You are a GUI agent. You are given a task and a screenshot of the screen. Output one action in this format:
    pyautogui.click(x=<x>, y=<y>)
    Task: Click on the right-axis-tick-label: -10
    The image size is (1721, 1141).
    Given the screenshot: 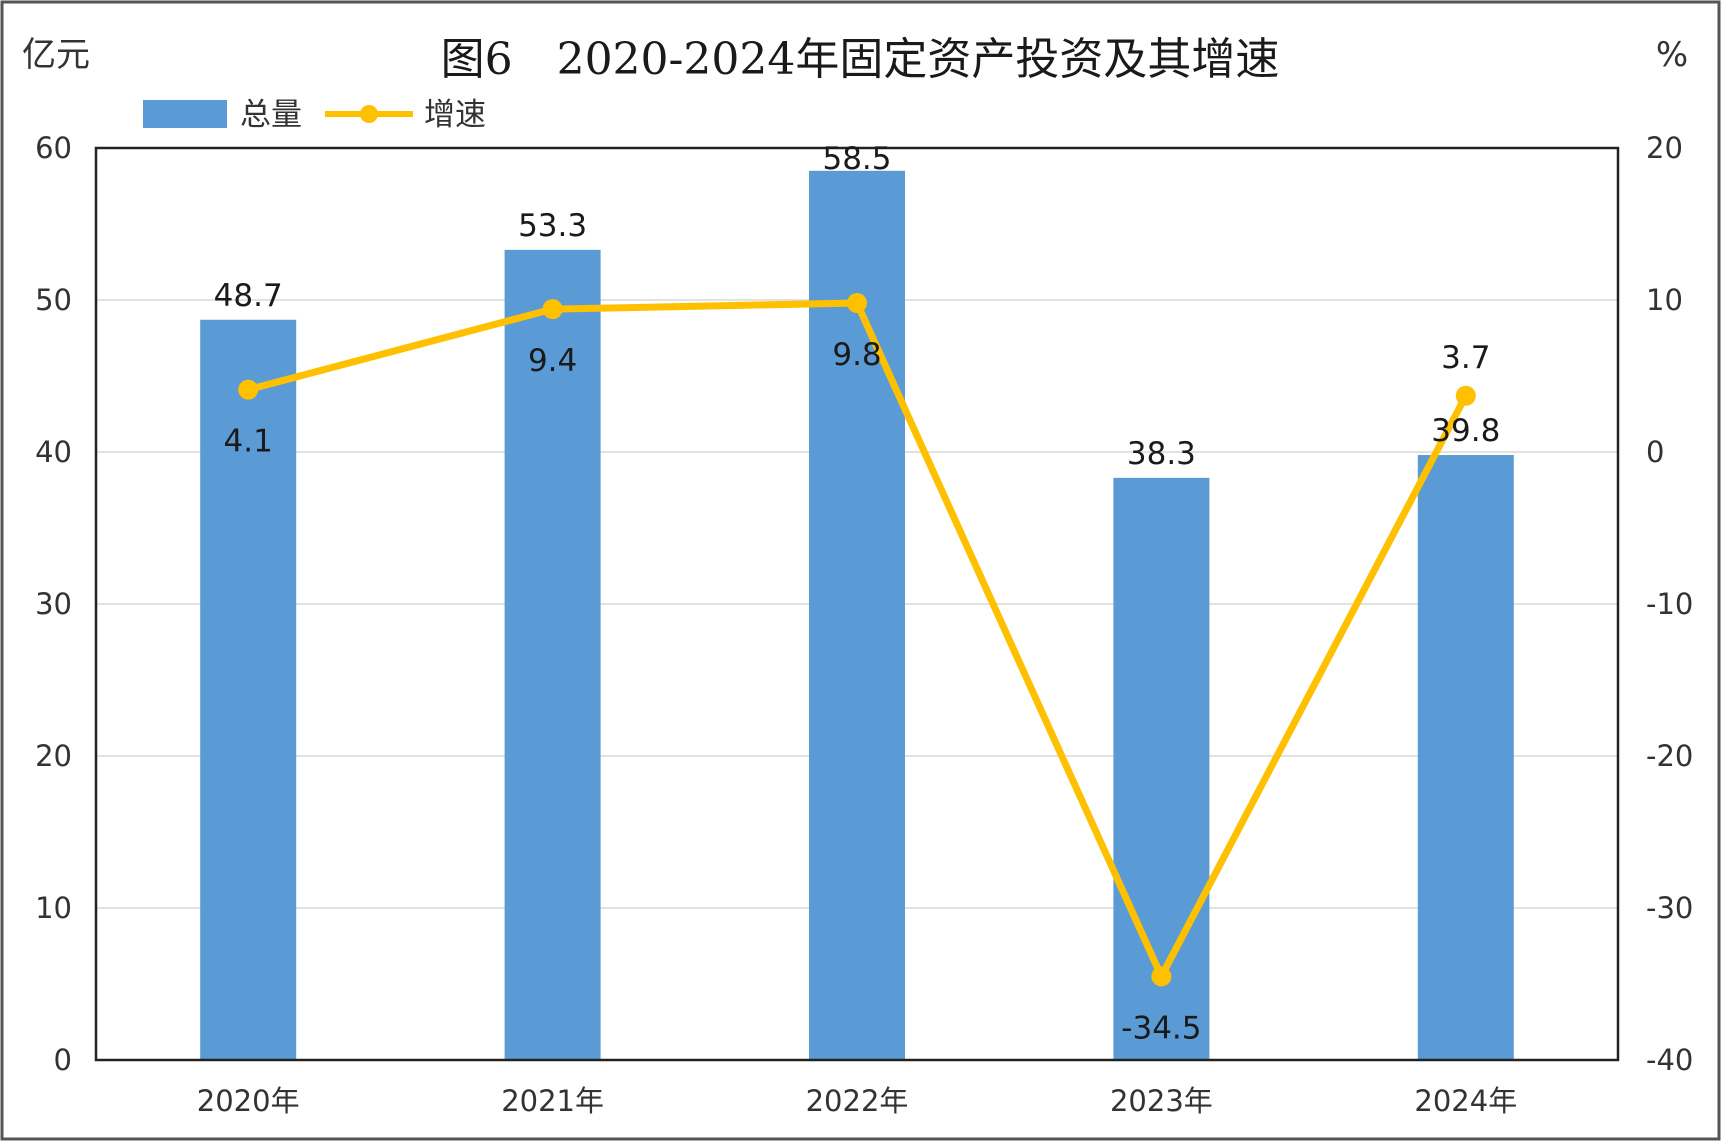 What is the action you would take?
    pyautogui.click(x=1669, y=604)
    